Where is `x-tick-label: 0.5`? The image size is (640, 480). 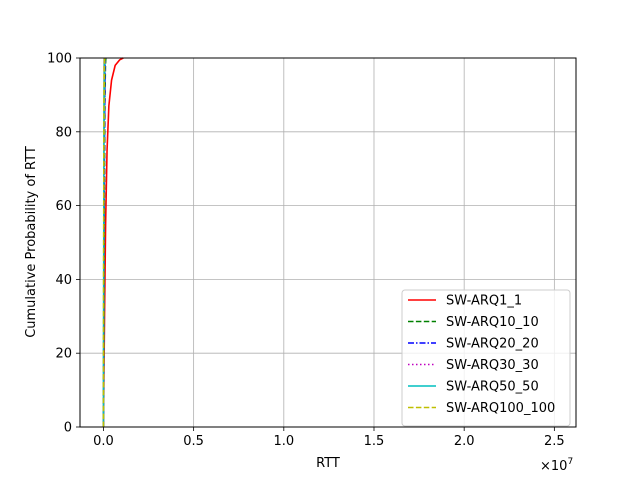
x-tick-label: 0.5 is located at coordinates (193, 441).